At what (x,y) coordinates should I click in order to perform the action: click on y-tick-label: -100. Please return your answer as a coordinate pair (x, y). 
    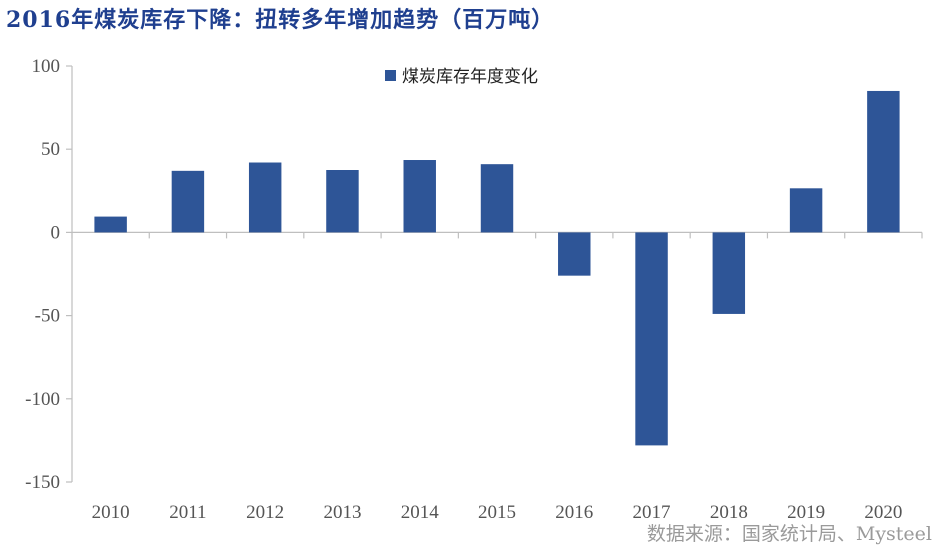
    Looking at the image, I should click on (42, 399).